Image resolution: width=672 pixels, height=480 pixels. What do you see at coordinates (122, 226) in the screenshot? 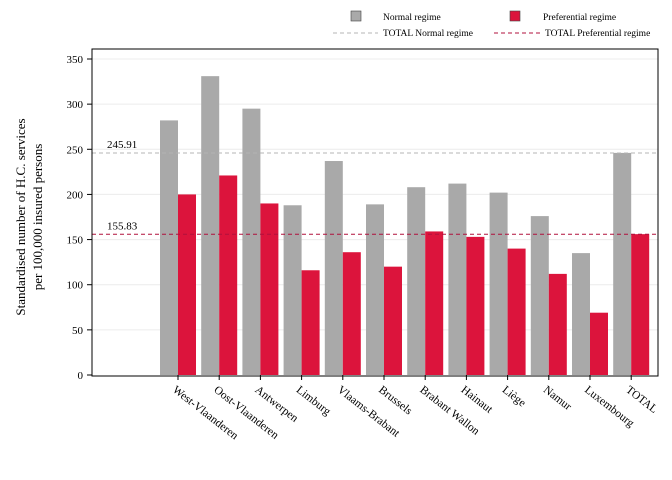
I see `reference-label-total-preferential: 155.83` at bounding box center [122, 226].